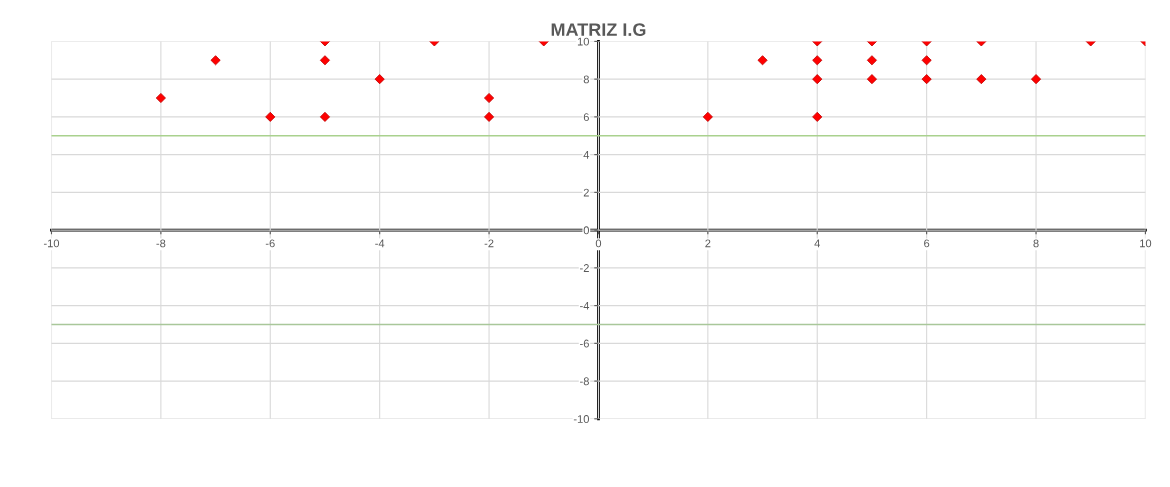  Describe the element at coordinates (583, 41) in the screenshot. I see `y-tick-label: 10` at that location.